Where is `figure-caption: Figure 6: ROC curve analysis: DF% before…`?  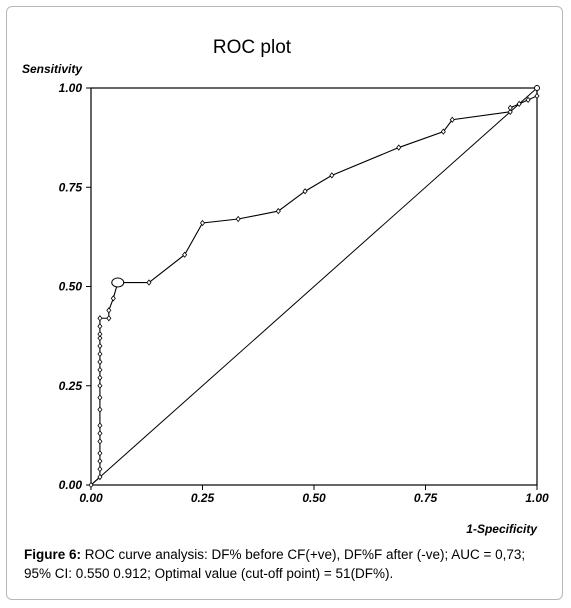 figure-caption: Figure 6: ROC curve analysis: DF% before… is located at coordinates (288, 564).